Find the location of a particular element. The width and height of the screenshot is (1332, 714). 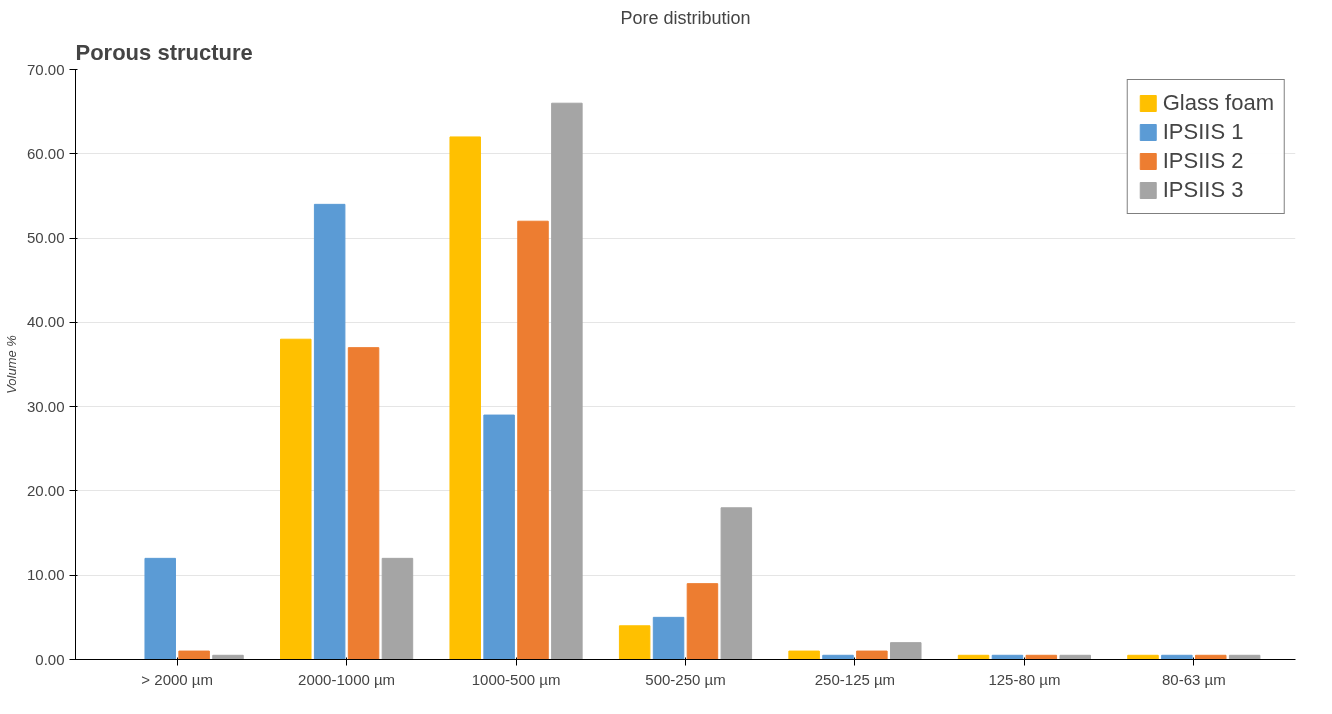

x-tick-label: 500-250 µm is located at coordinates (685, 679).